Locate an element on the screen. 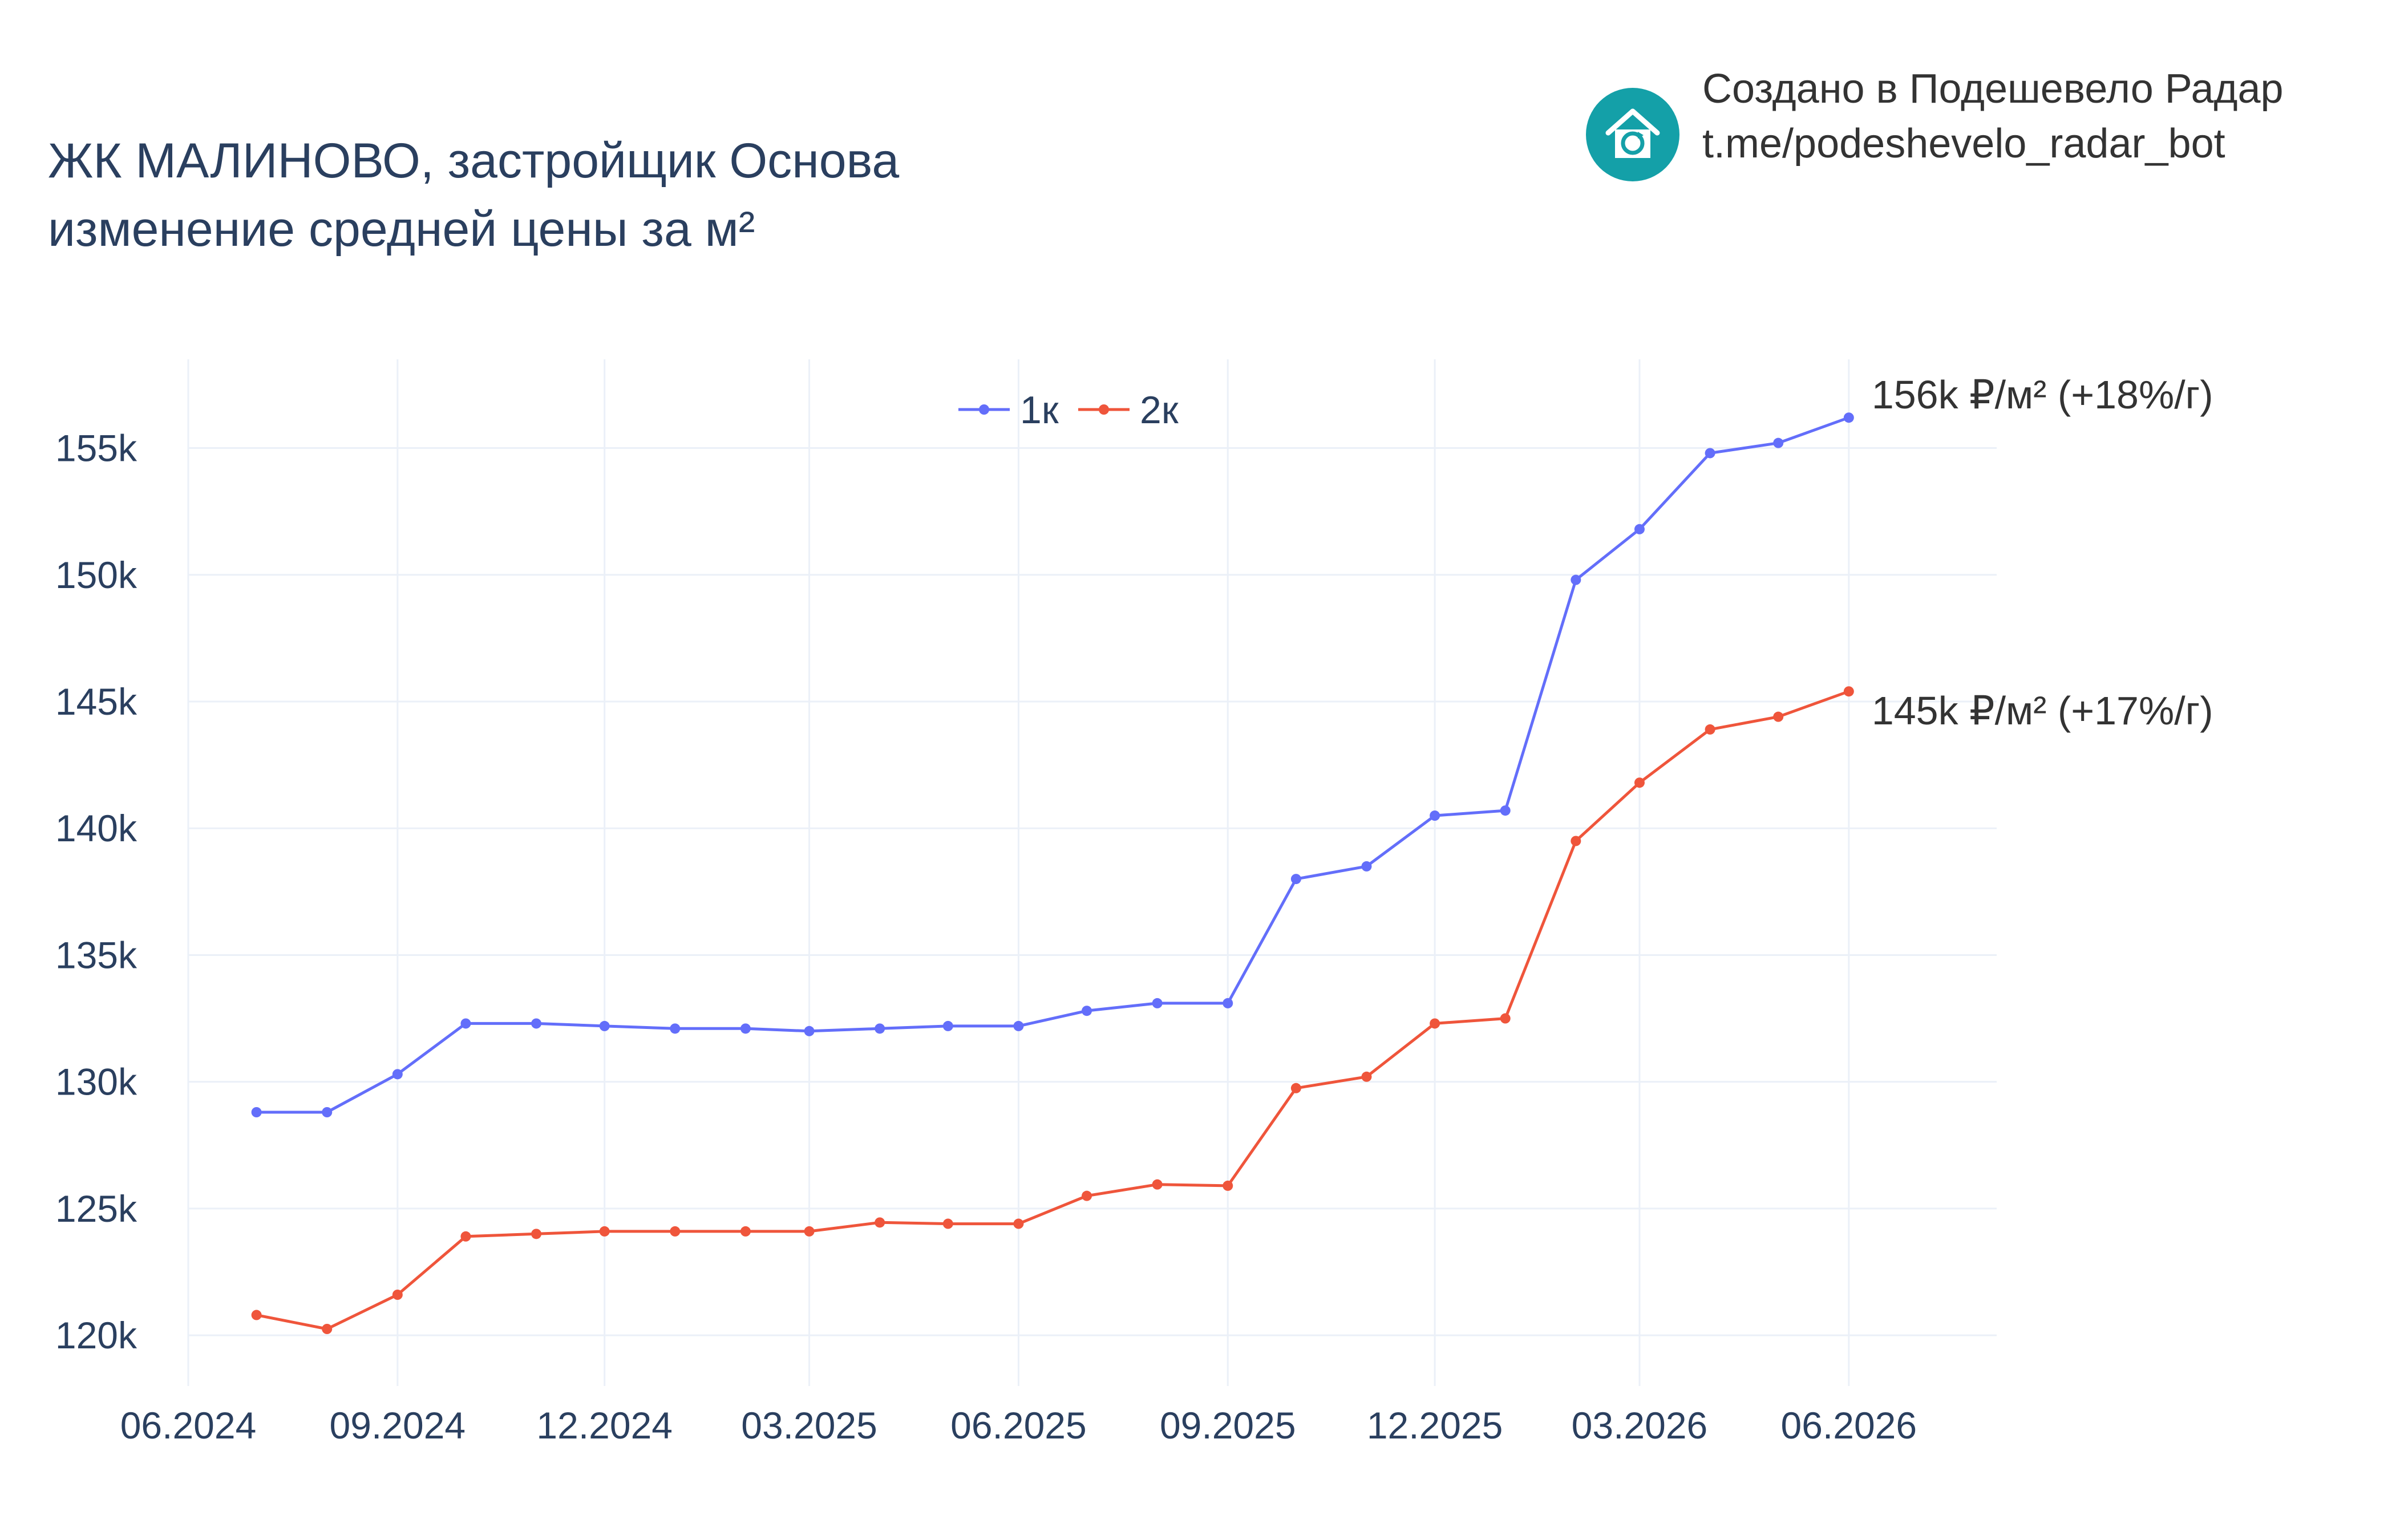 This screenshot has height=1540, width=2396. legend-item-2: 2к is located at coordinates (1159, 410).